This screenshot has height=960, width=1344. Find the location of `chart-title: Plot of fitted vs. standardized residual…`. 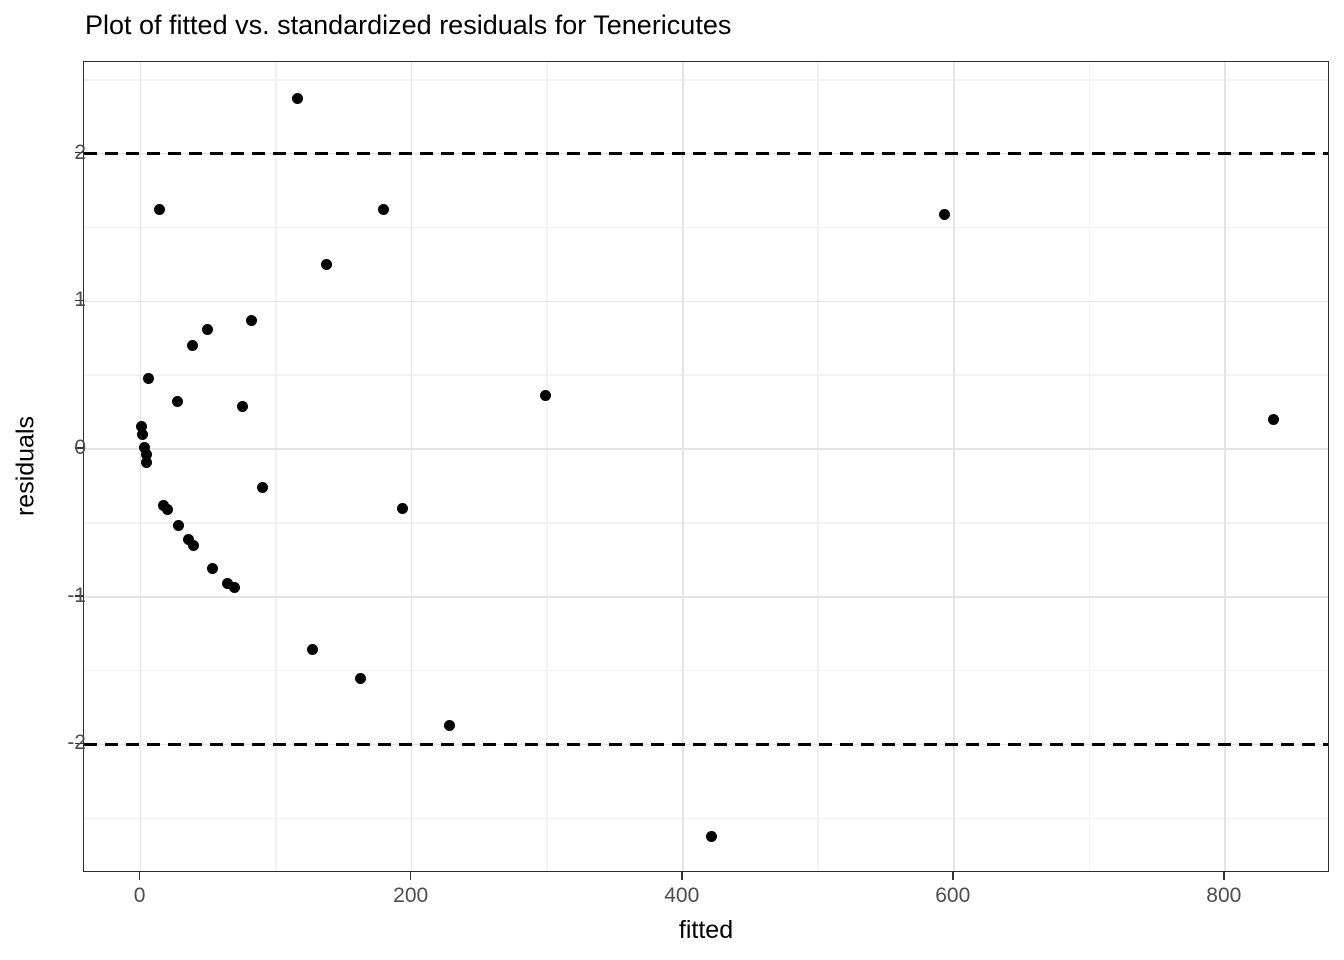

chart-title: Plot of fitted vs. standardized residual… is located at coordinates (408, 25).